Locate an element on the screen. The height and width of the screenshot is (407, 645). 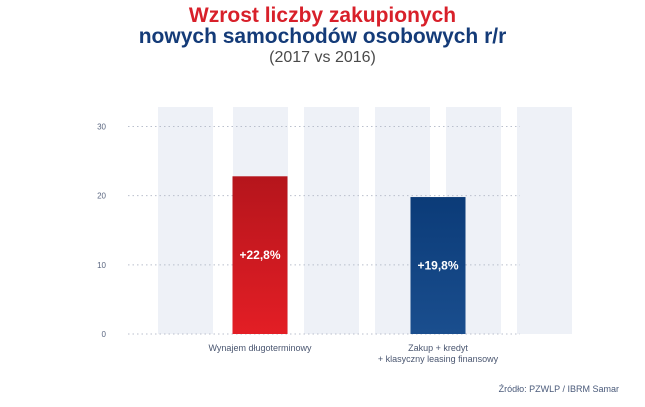
chart-title-line1: Wzrost liczby zakupionych is located at coordinates (322, 15).